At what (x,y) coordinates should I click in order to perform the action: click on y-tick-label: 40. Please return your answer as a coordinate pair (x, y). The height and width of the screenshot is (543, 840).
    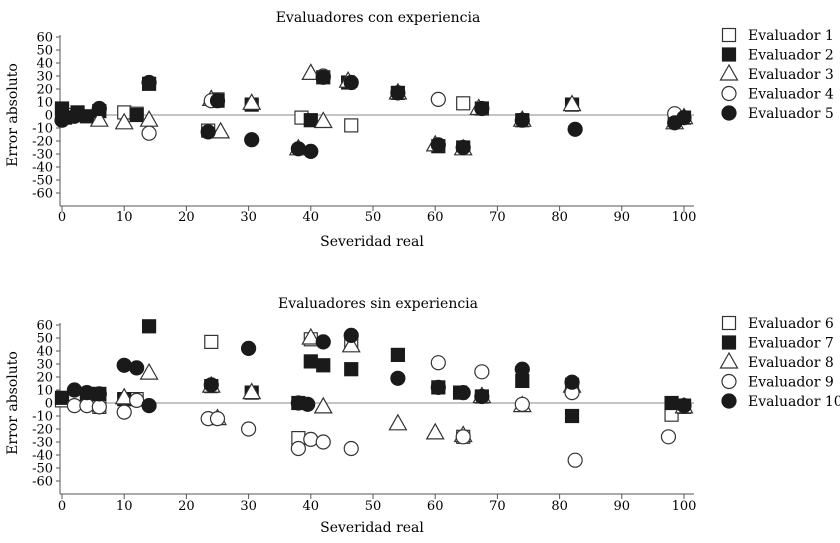
    Looking at the image, I should click on (44, 64).